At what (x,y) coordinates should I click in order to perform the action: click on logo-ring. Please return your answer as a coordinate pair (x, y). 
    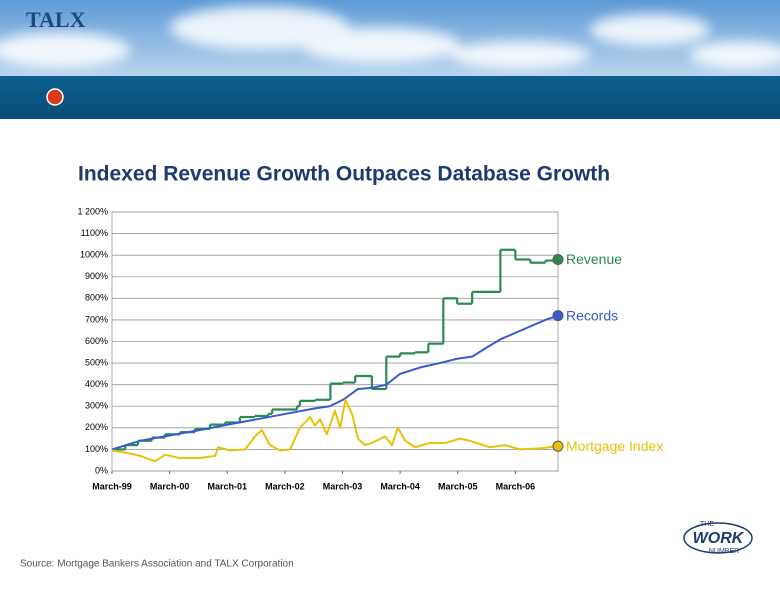
    Looking at the image, I should click on (718, 538).